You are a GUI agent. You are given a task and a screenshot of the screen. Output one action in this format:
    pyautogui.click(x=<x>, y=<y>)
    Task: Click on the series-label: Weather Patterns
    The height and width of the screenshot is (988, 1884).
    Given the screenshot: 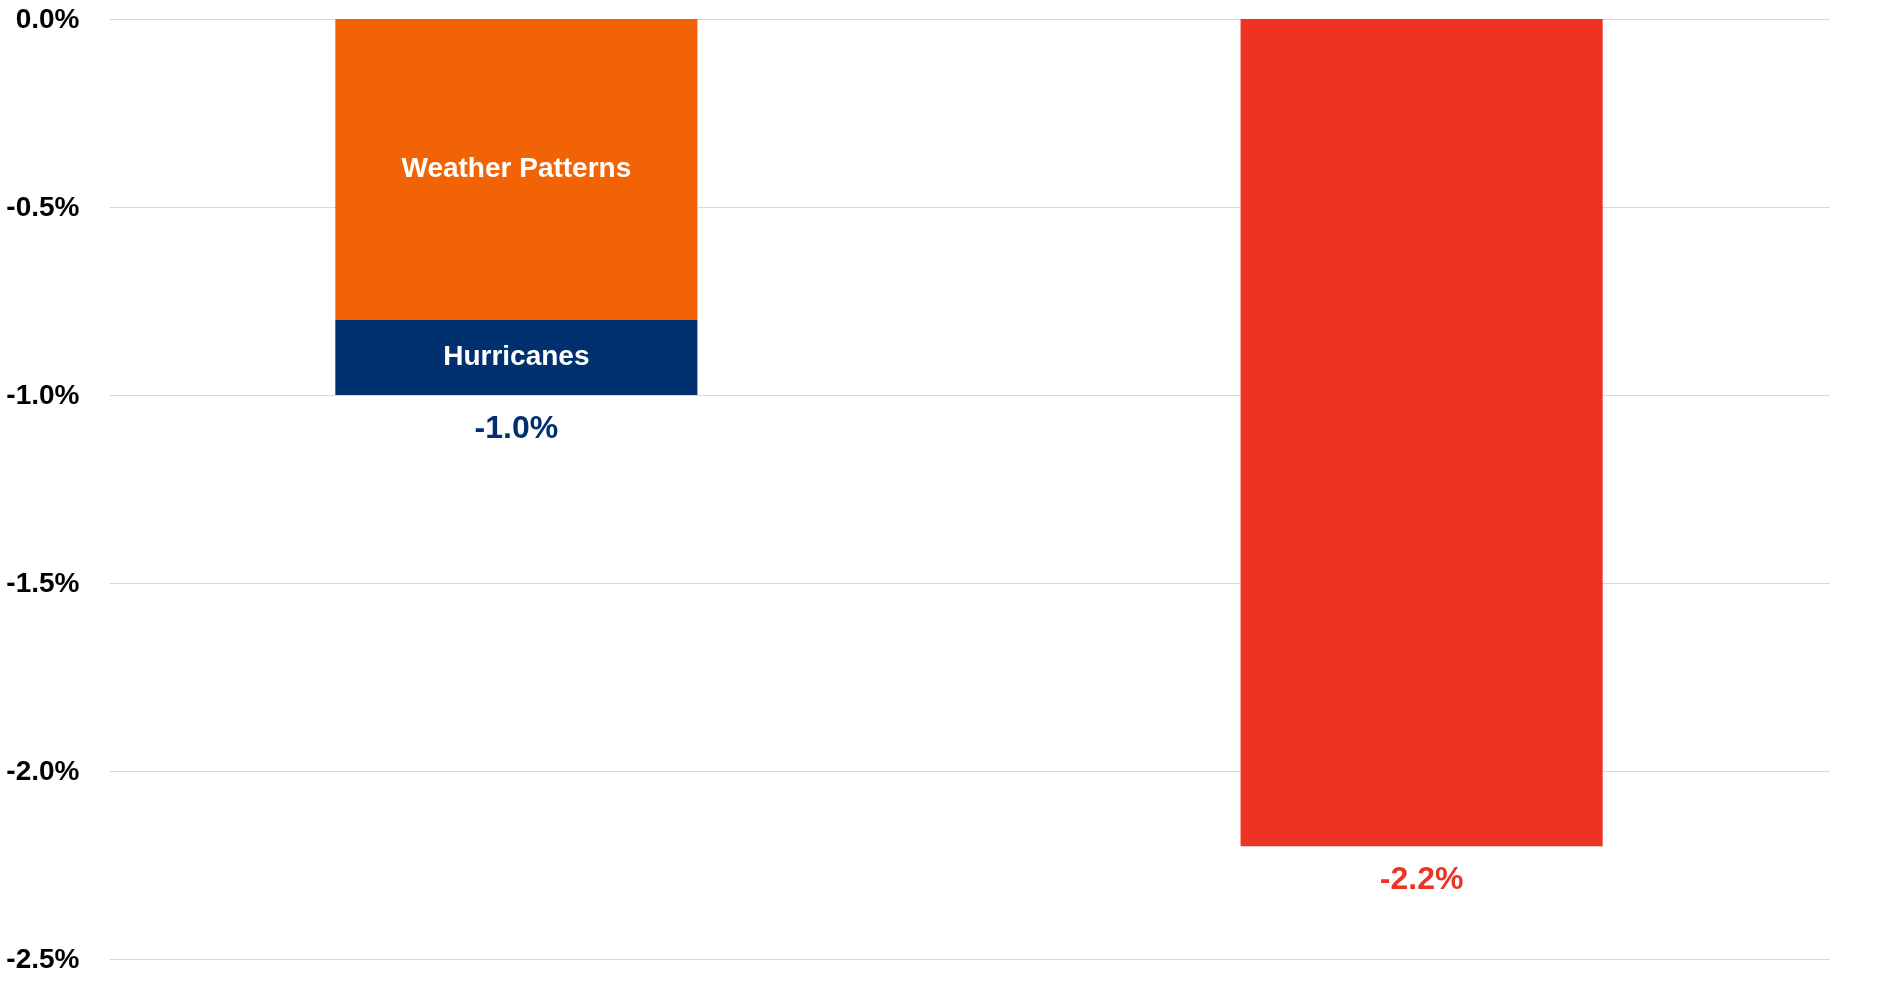 What is the action you would take?
    pyautogui.click(x=516, y=168)
    